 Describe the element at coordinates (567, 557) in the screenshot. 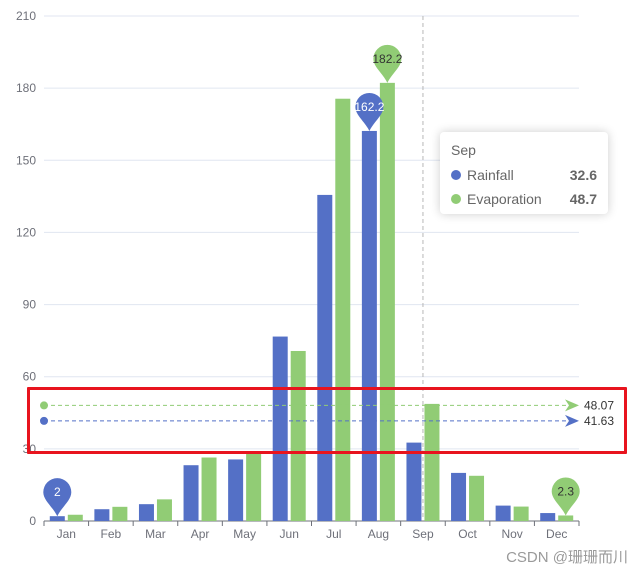

I see `watermark: CSDN @珊珊而川` at that location.